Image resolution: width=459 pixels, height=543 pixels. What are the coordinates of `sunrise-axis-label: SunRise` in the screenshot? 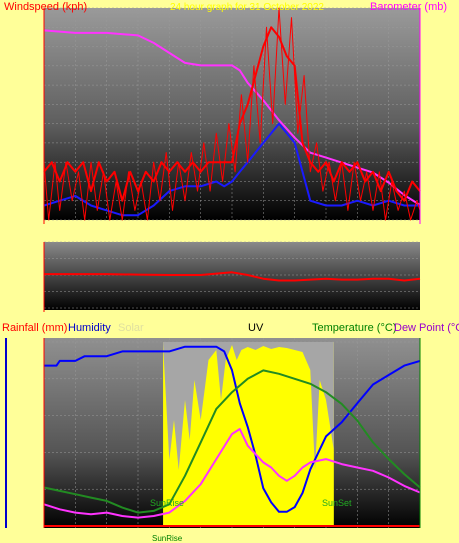 It's located at (167, 538).